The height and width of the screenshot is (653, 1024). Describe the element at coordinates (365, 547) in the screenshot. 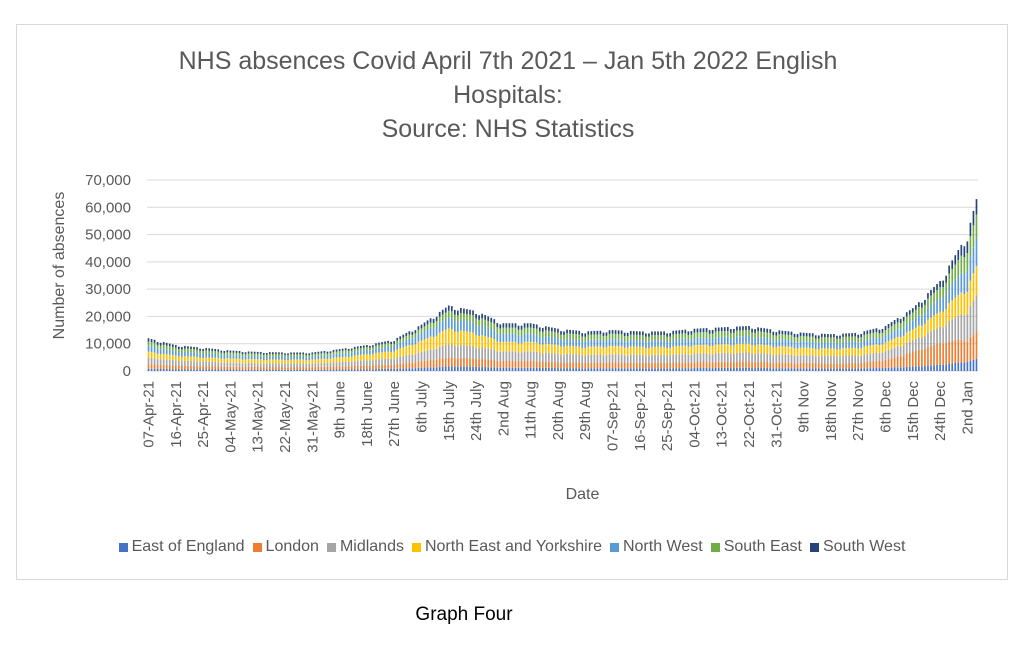

I see `legend-item: Midlands` at that location.